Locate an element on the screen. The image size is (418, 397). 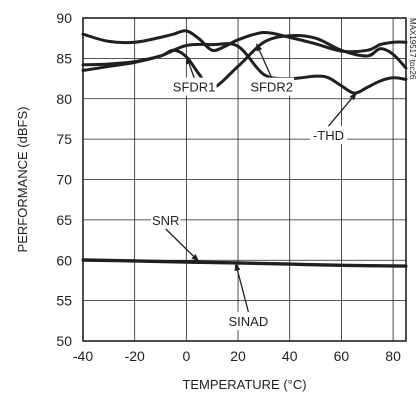
annotation-label-sfdr1: SFDR1 is located at coordinates (194, 87).